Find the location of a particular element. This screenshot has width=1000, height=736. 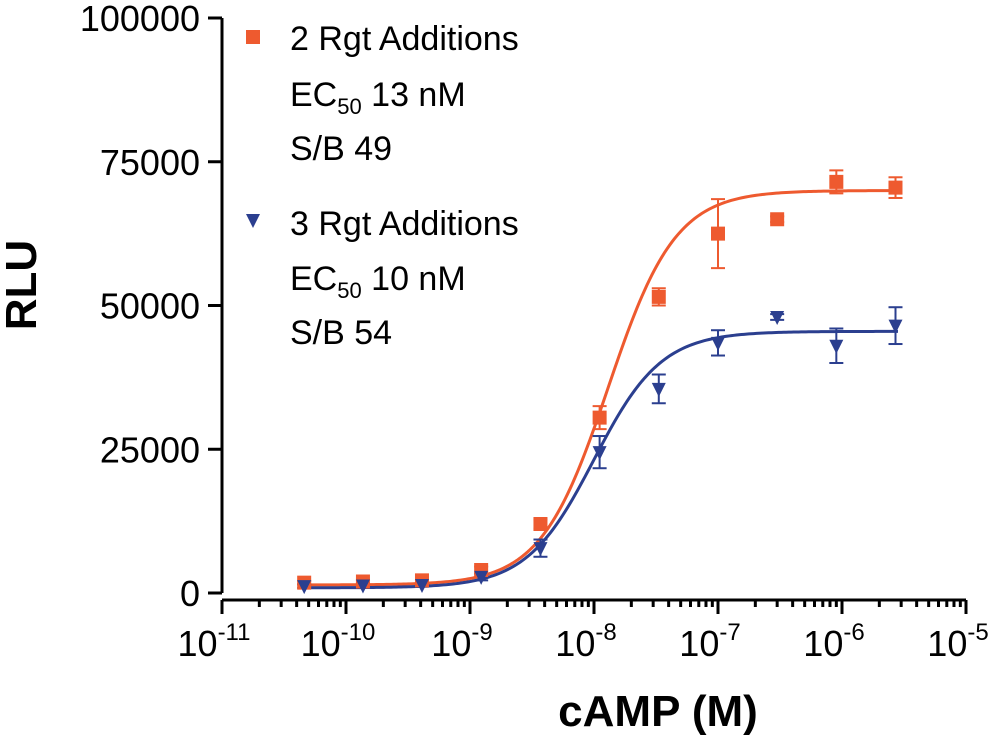

y-tick-label: 75000 is located at coordinates (150, 162).